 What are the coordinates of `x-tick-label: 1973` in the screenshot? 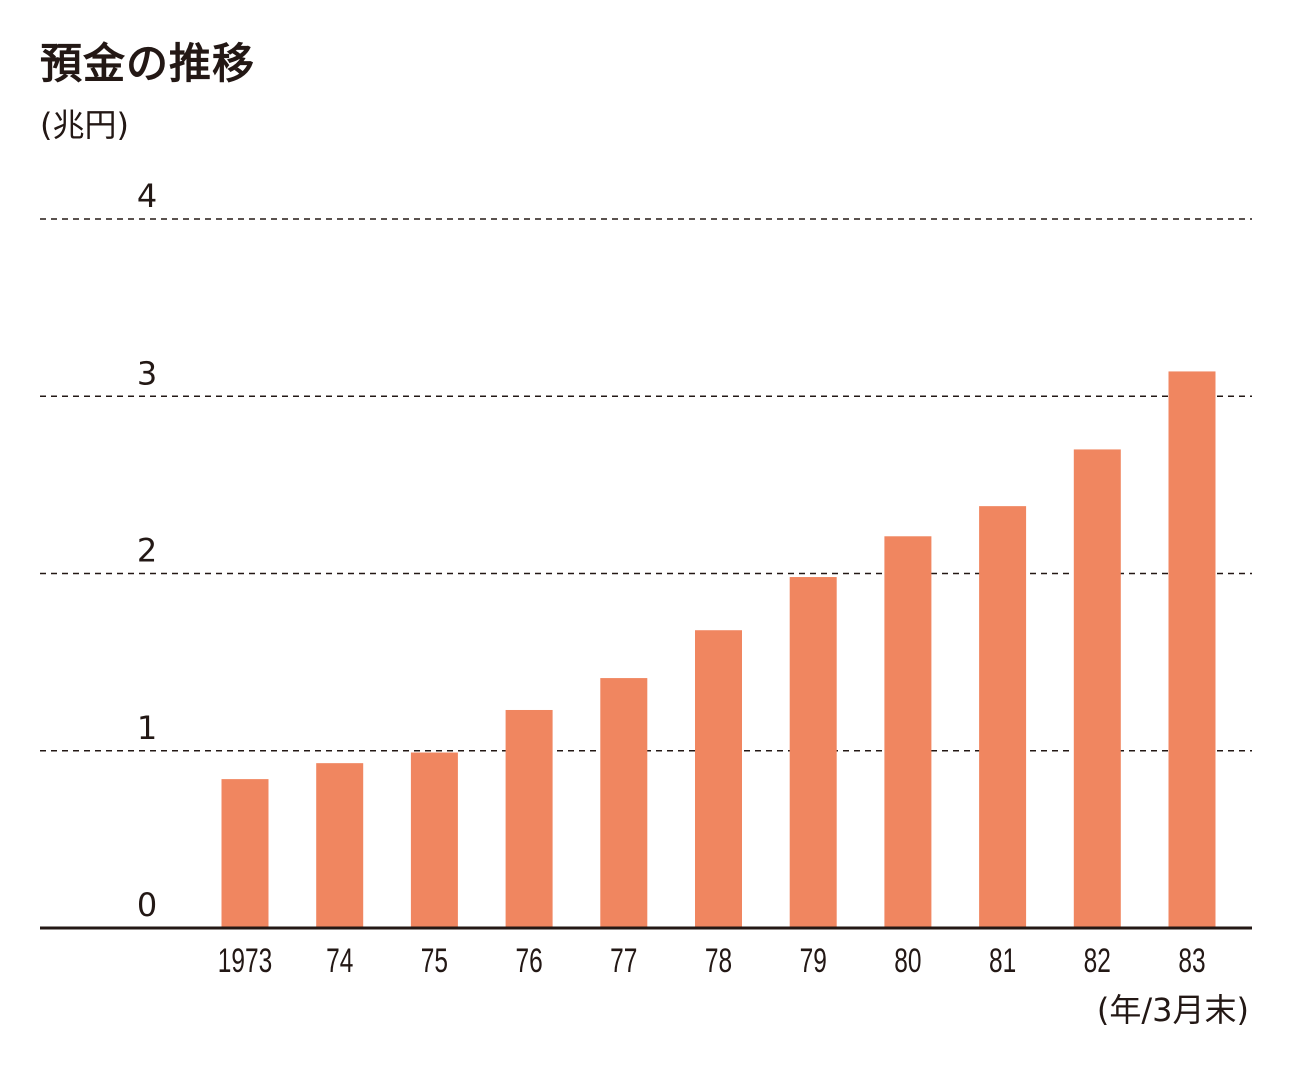 It's located at (245, 961).